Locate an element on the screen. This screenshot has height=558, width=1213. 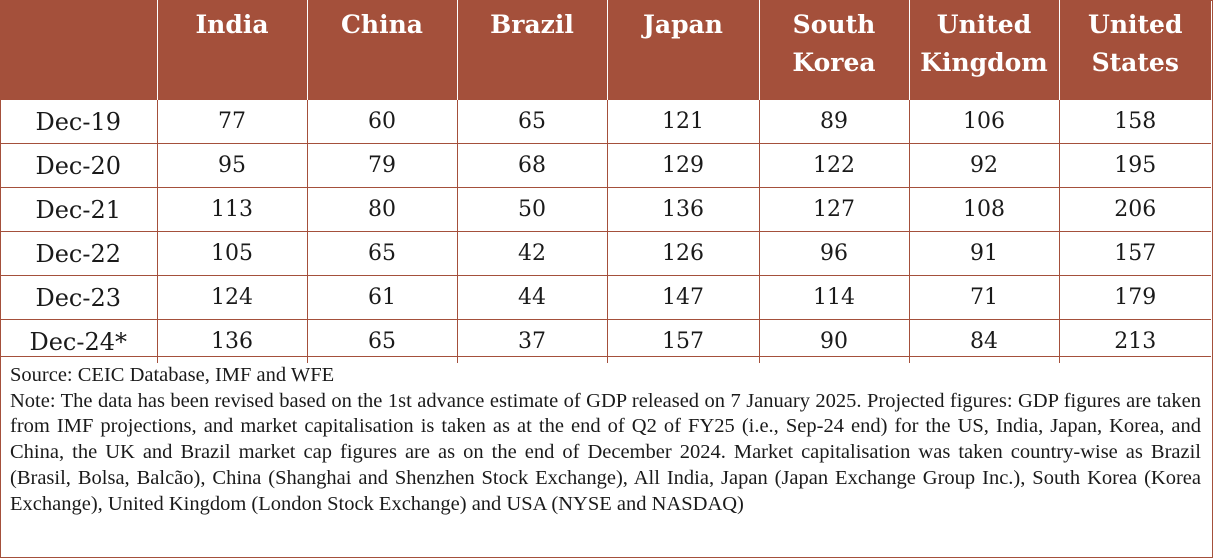
table-row: Dec-23 124 61 44 147 114 71 179 is located at coordinates (605, 297).